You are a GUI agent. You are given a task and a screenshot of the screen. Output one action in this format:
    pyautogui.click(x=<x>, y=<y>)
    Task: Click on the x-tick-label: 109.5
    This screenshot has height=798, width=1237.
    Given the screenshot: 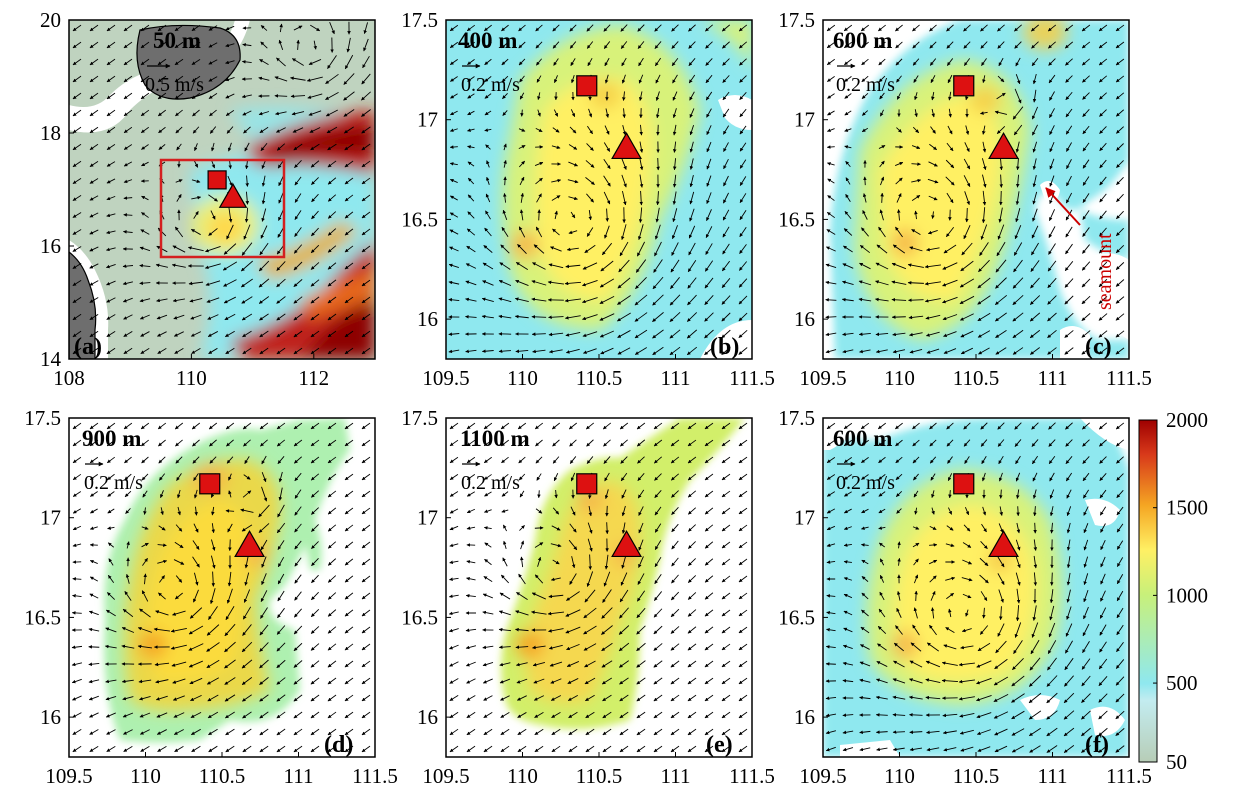 What is the action you would take?
    pyautogui.click(x=445, y=378)
    